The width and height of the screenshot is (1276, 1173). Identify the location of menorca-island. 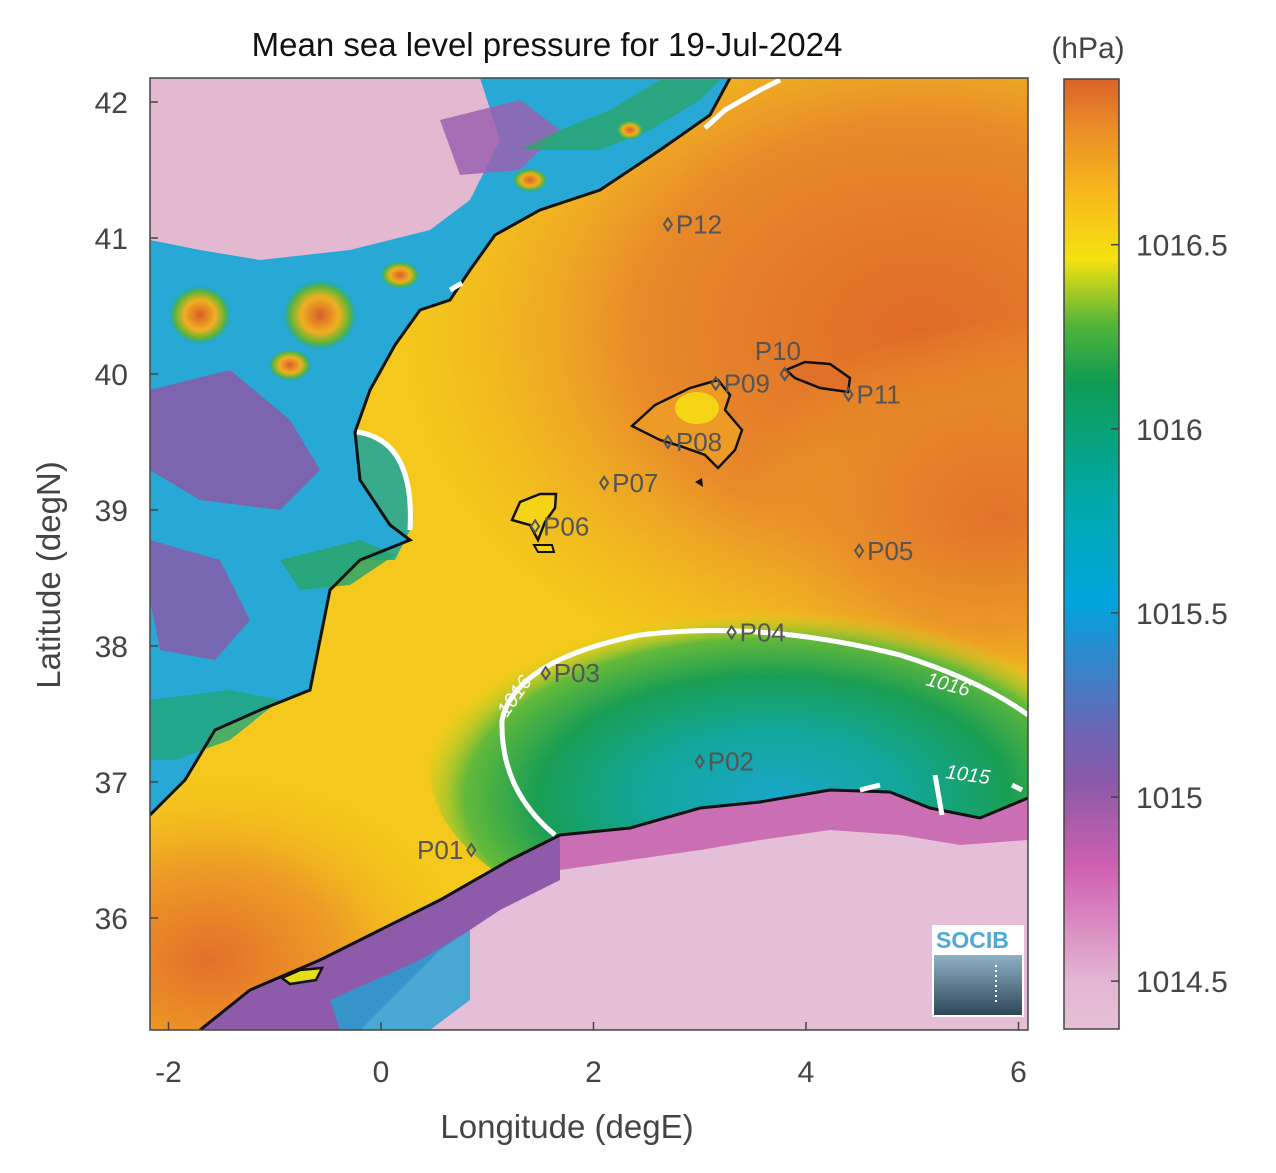
(817, 377).